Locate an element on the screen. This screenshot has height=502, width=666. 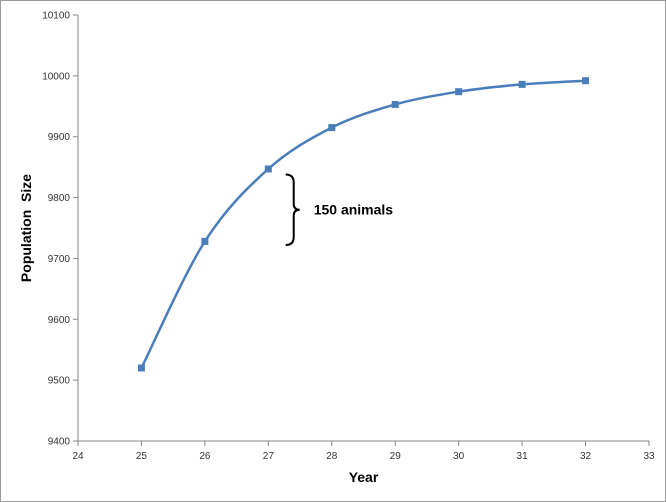
x-ticks: 24 25 26 27 28 29 30 31 32 33 is located at coordinates (363, 451).